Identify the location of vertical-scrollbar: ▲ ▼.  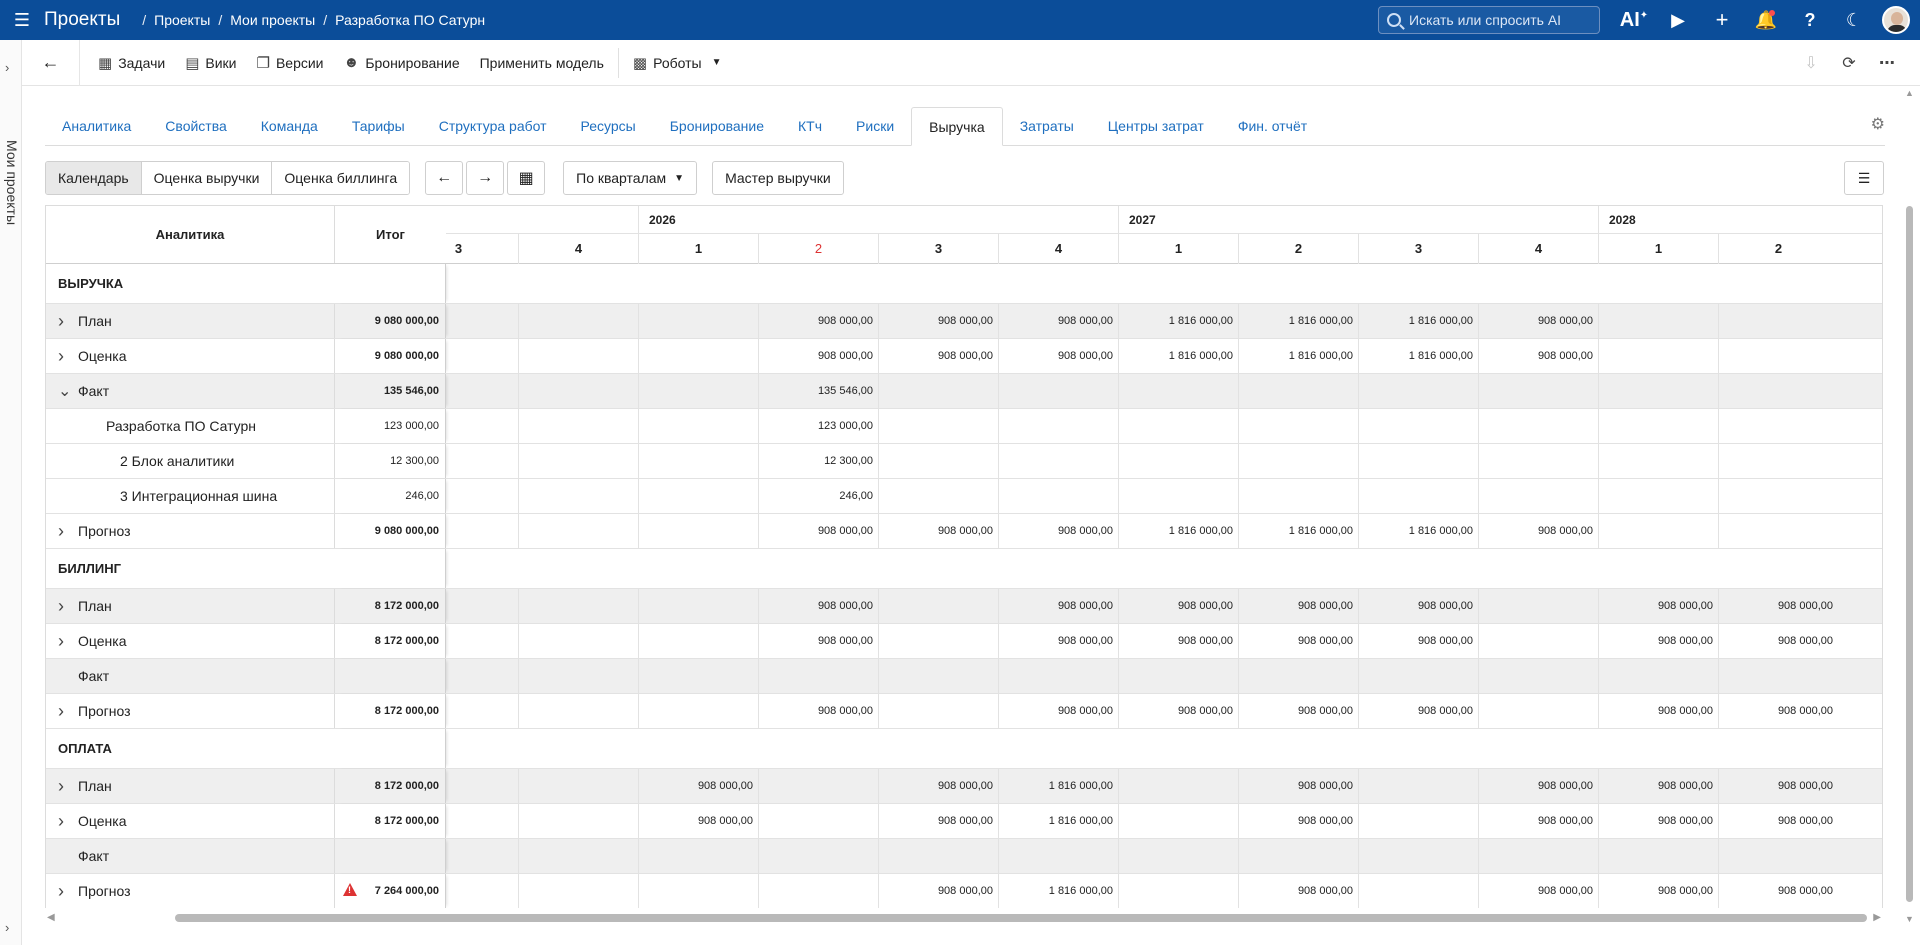
(1910, 506).